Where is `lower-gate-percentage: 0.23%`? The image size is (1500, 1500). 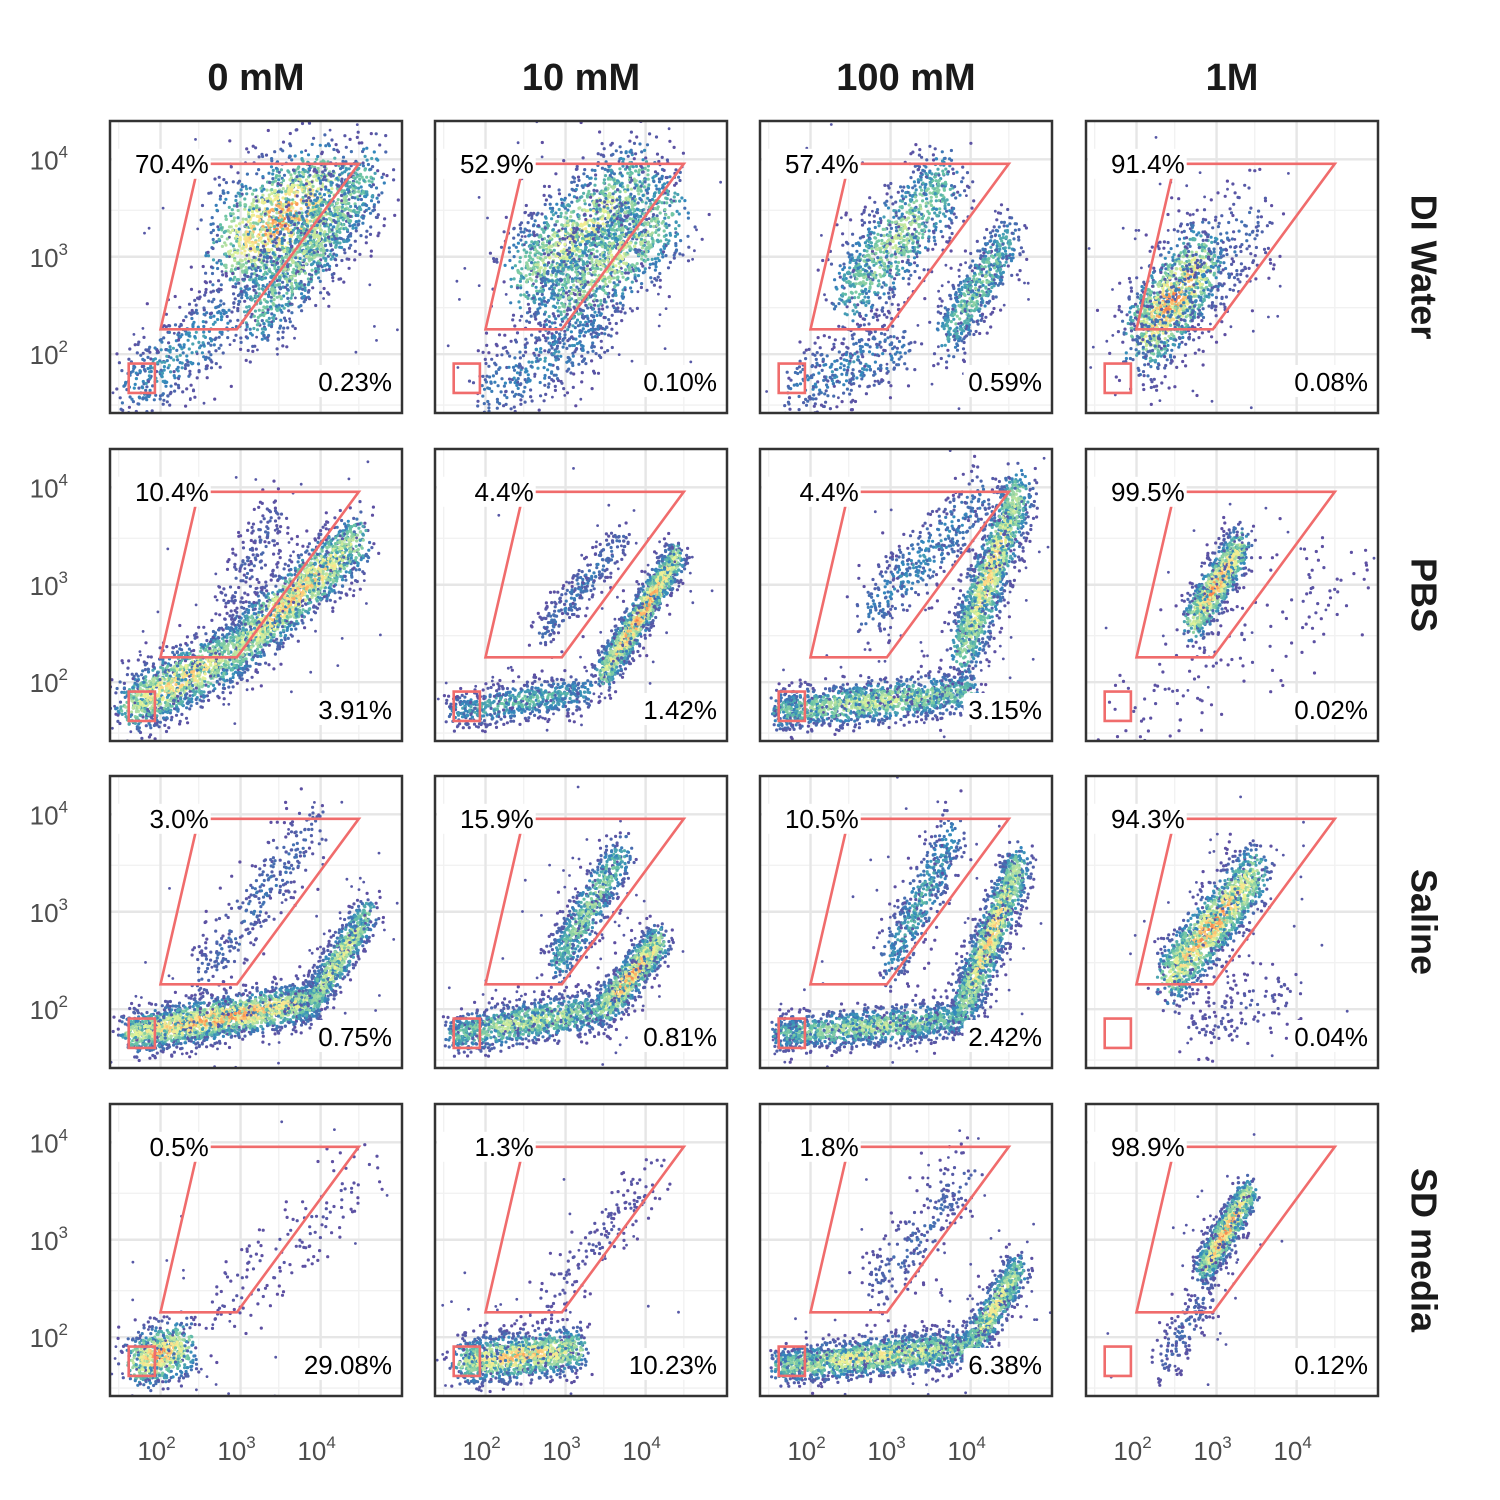 lower-gate-percentage: 0.23% is located at coordinates (355, 382).